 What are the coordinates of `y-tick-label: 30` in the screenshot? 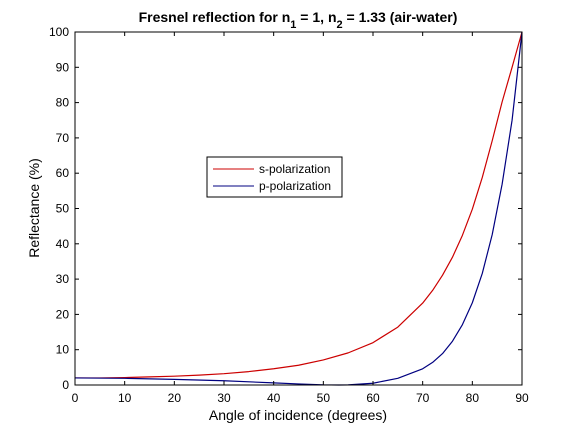 It's located at (63, 279).